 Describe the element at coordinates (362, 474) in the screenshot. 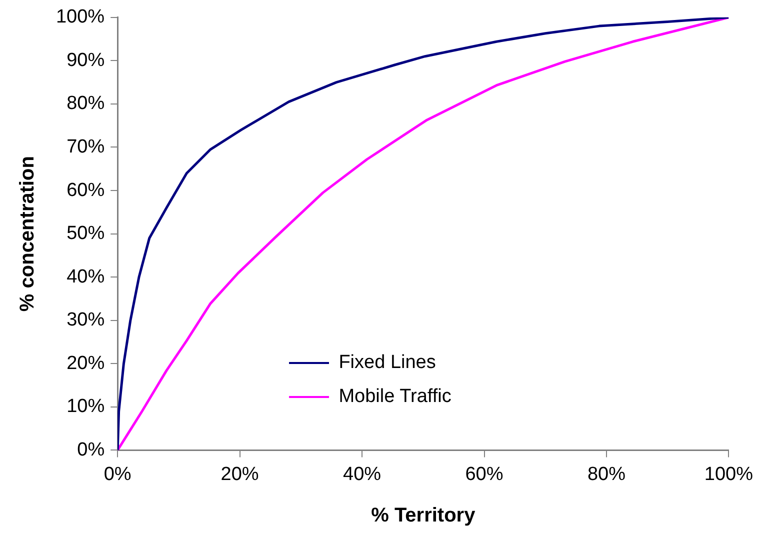

I see `x-tick-label: 40%` at that location.